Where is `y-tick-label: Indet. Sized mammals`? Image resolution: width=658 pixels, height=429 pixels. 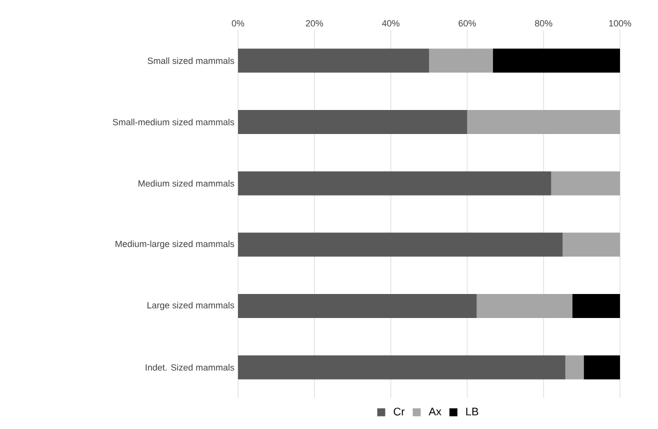
y-tick-label: Indet. Sized mammals is located at coordinates (190, 367).